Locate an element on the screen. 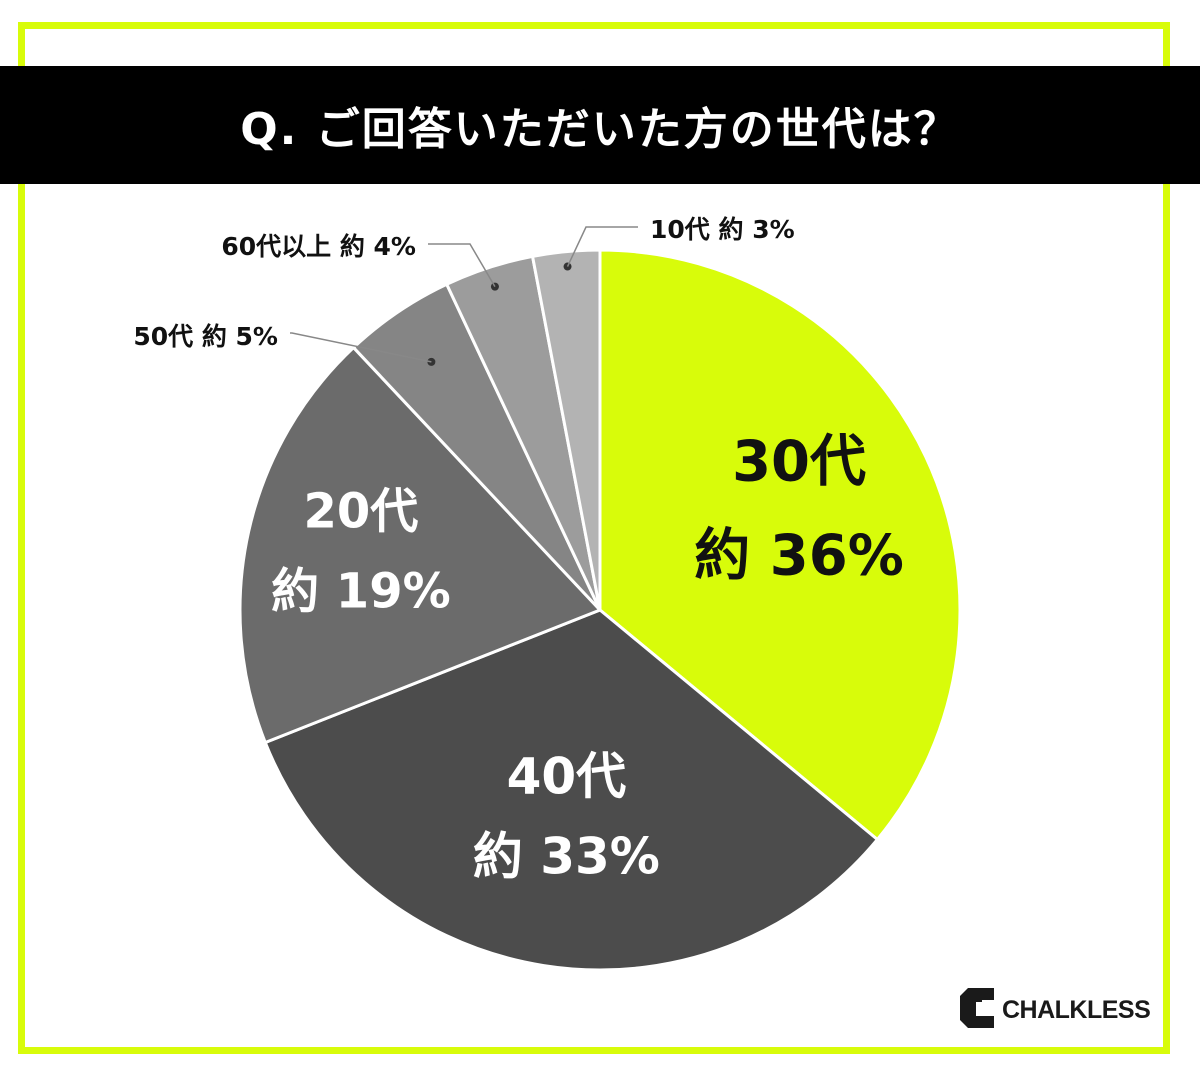  slice-value-label-0: 約 36% is located at coordinates (799, 555).